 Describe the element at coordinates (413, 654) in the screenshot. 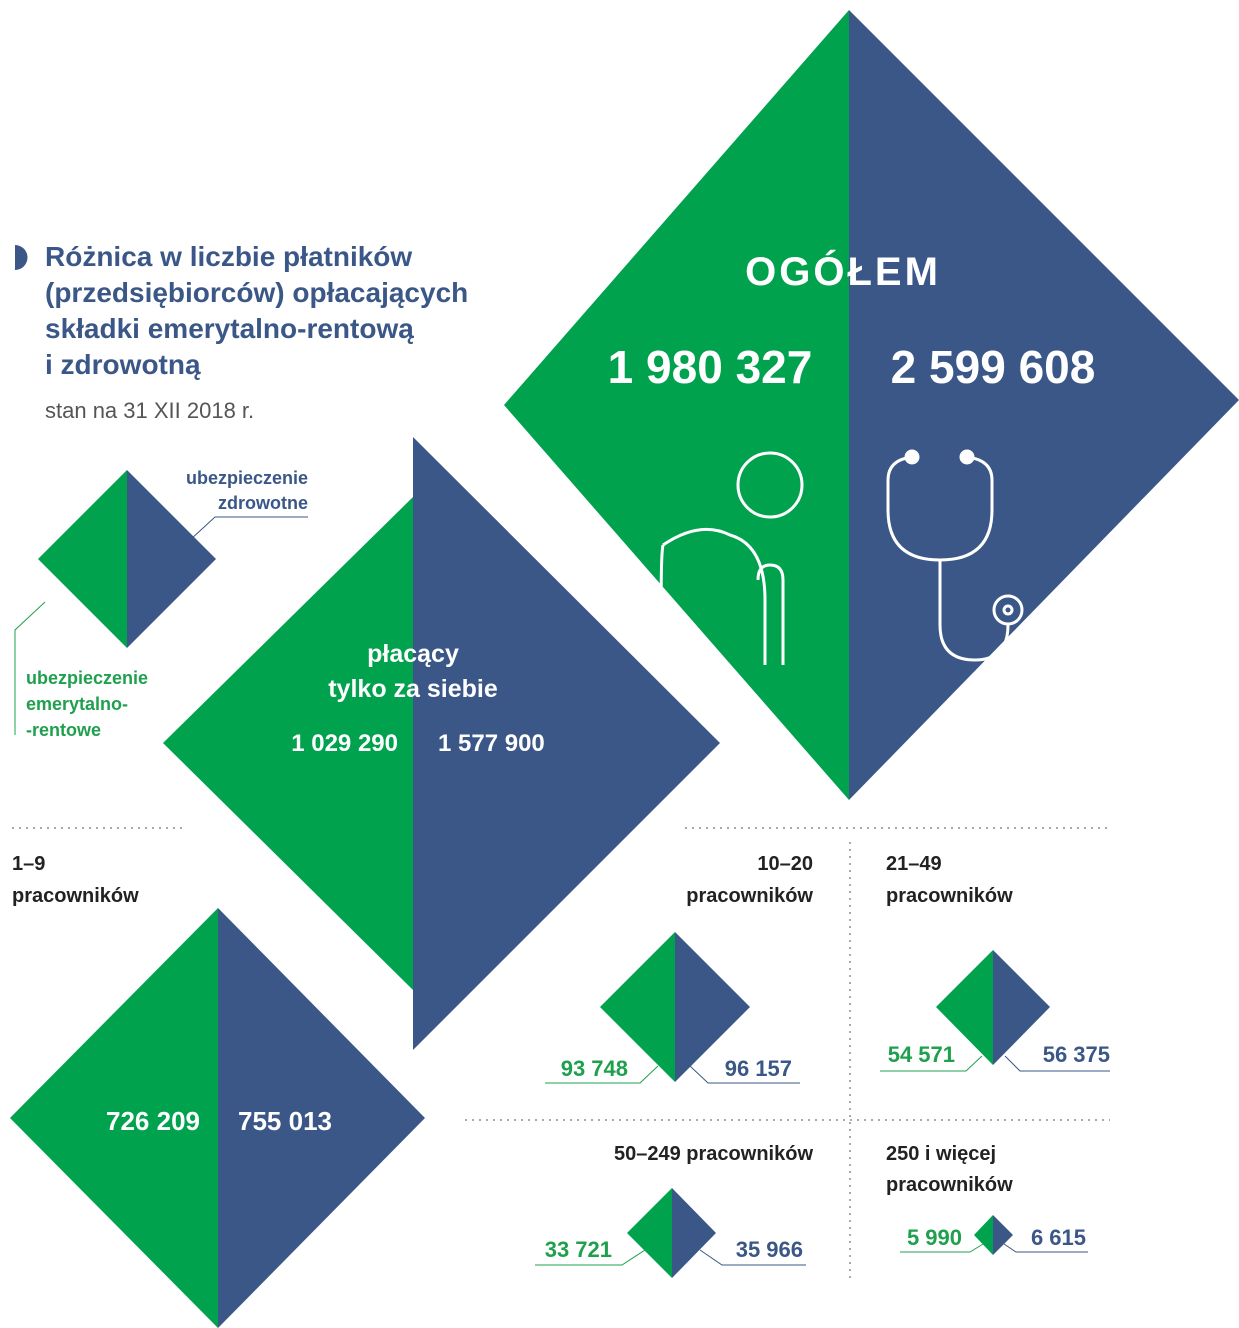

I see `self-label: płacący` at that location.